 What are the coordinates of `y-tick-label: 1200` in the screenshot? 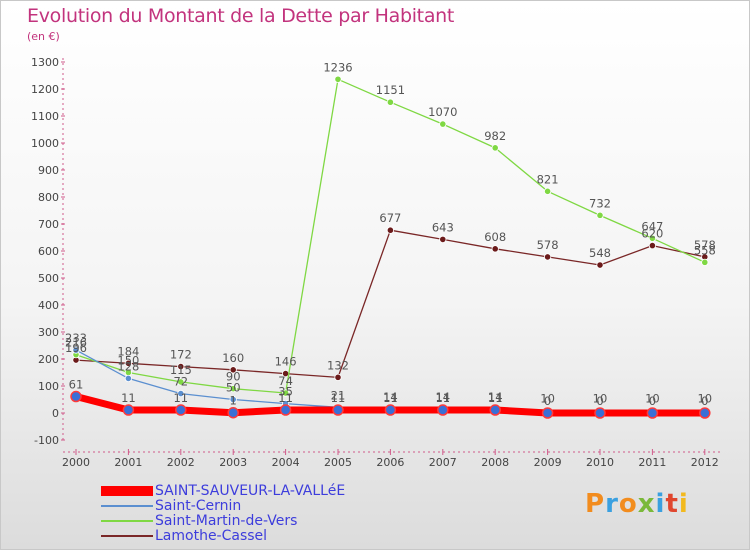 It's located at (45, 89).